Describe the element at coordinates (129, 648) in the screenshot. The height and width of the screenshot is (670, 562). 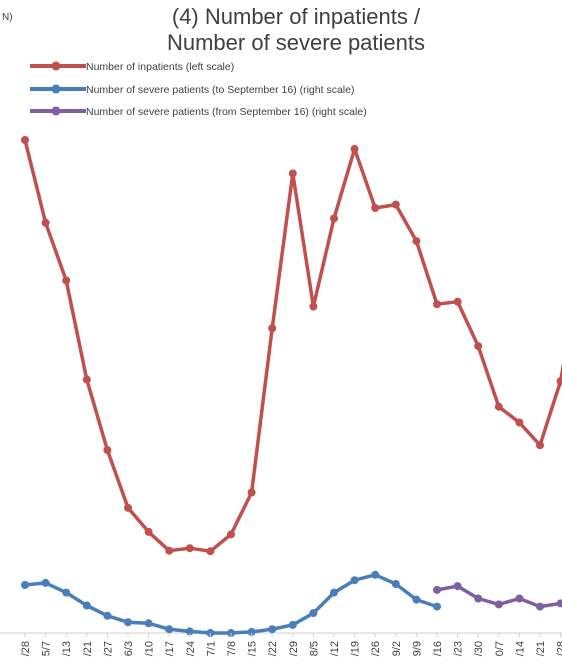
I see `x-tick-label-5: 6/3` at that location.